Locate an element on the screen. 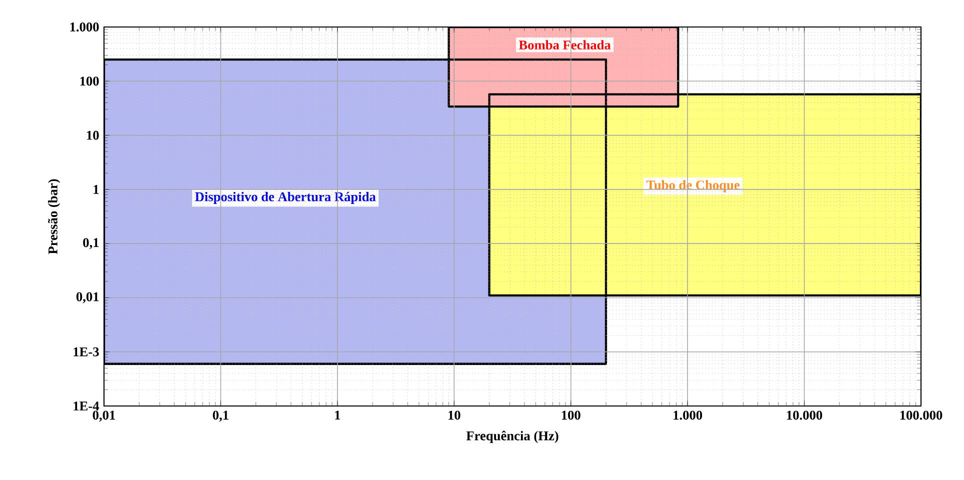 The image size is (964, 480). annotation: Dispositivo de Abertura Rápida is located at coordinates (285, 198).